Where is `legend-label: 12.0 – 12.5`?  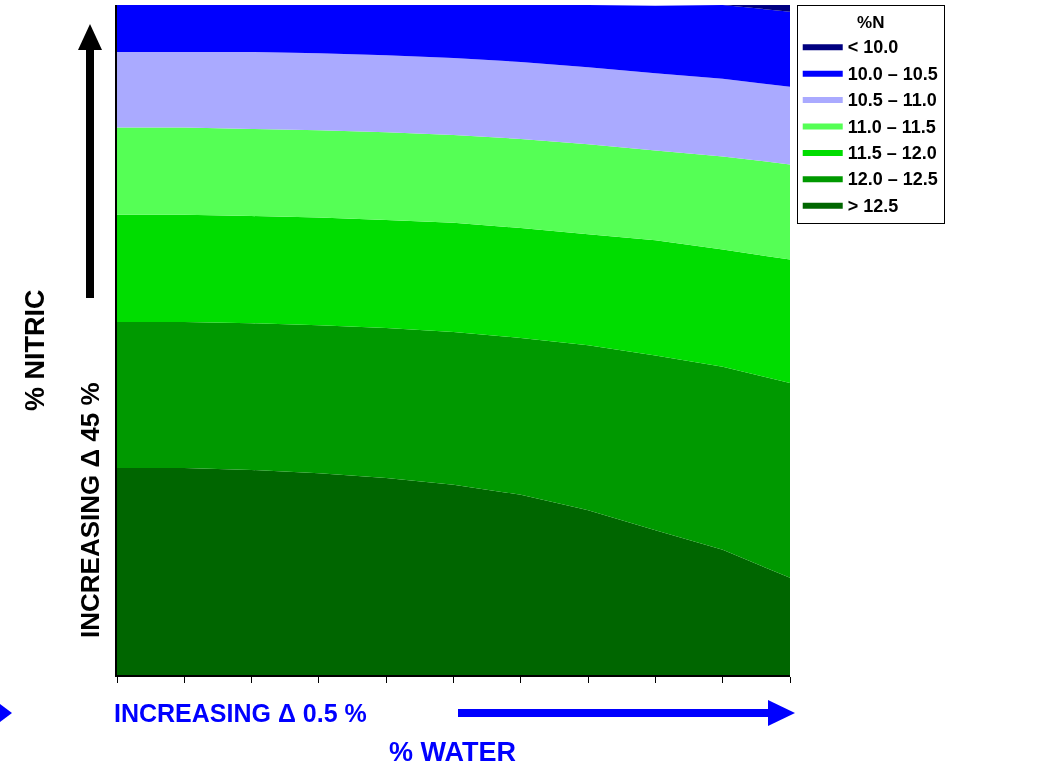
legend-label: 12.0 – 12.5 is located at coordinates (892, 179).